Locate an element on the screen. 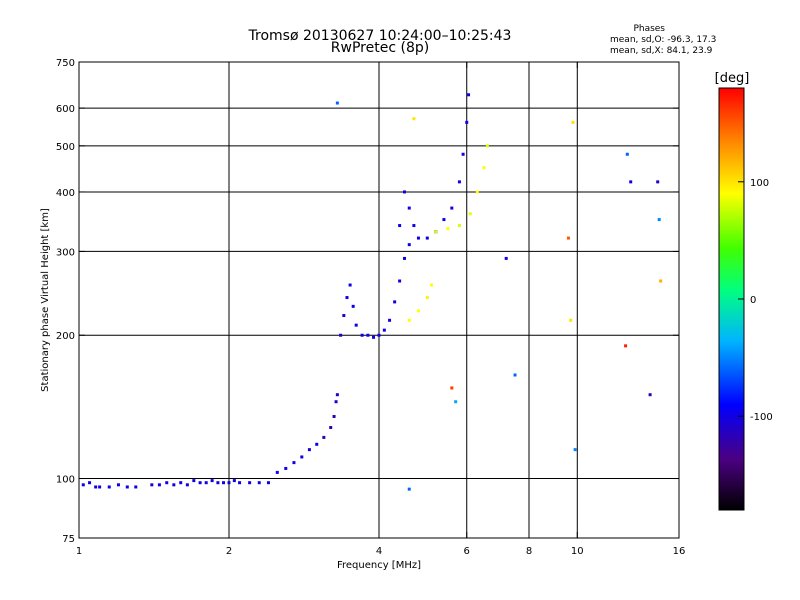 This screenshot has height=600, width=800. y-tick-label: 500 is located at coordinates (65, 147).